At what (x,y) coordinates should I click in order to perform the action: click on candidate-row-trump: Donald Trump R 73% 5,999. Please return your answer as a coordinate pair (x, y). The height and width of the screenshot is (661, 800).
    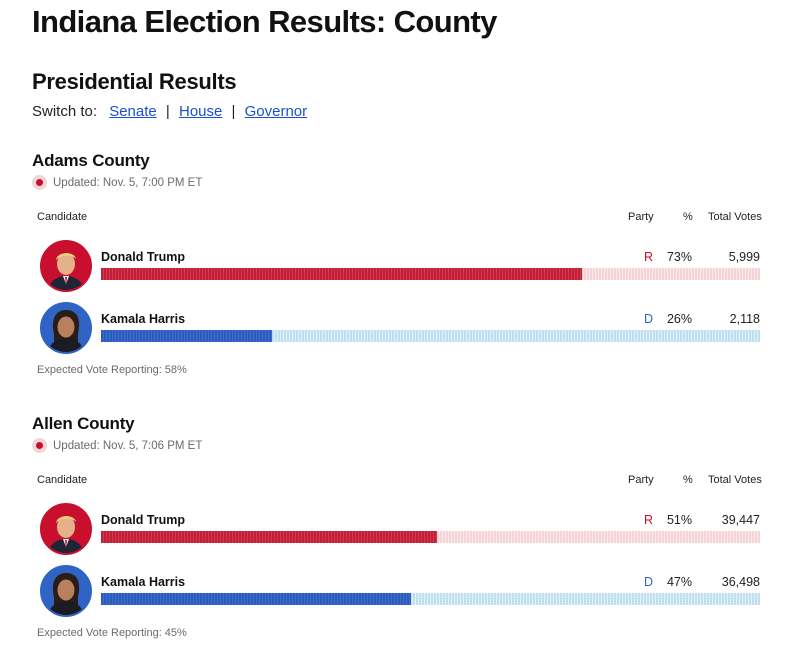
    Looking at the image, I should click on (400, 268).